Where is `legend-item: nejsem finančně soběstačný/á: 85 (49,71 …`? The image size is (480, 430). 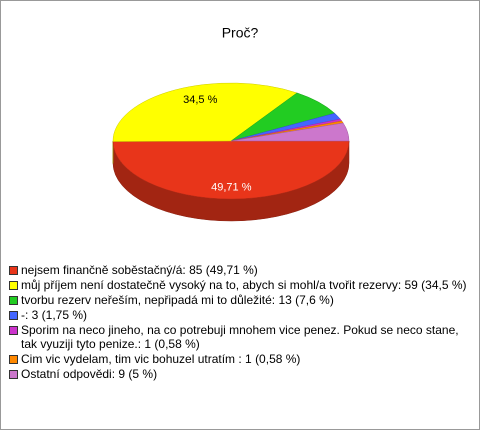 legend-item: nejsem finančně soběstačný/á: 85 (49,71 … is located at coordinates (240, 270).